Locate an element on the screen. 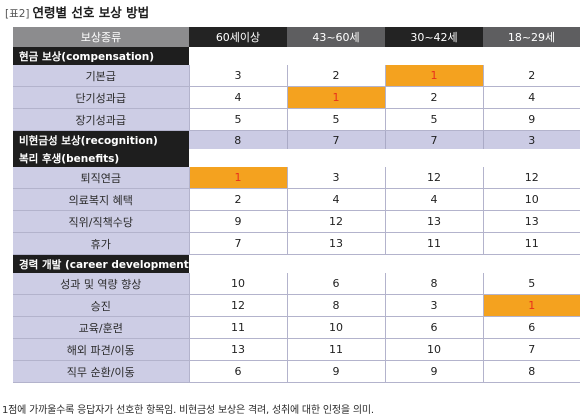 This screenshot has height=419, width=586. table-row: 교육/훈련 11 10 6 6 is located at coordinates (296, 327).